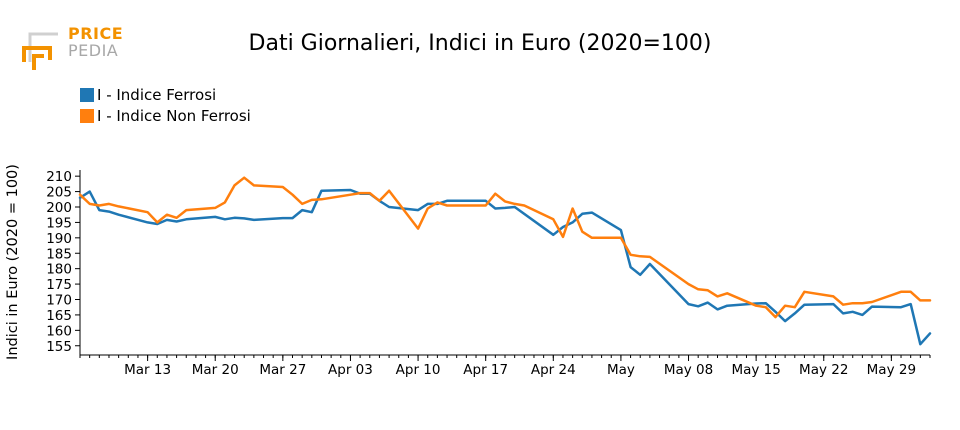 The height and width of the screenshot is (430, 960). What do you see at coordinates (59, 239) in the screenshot?
I see `y-tick-label: 190` at bounding box center [59, 239].